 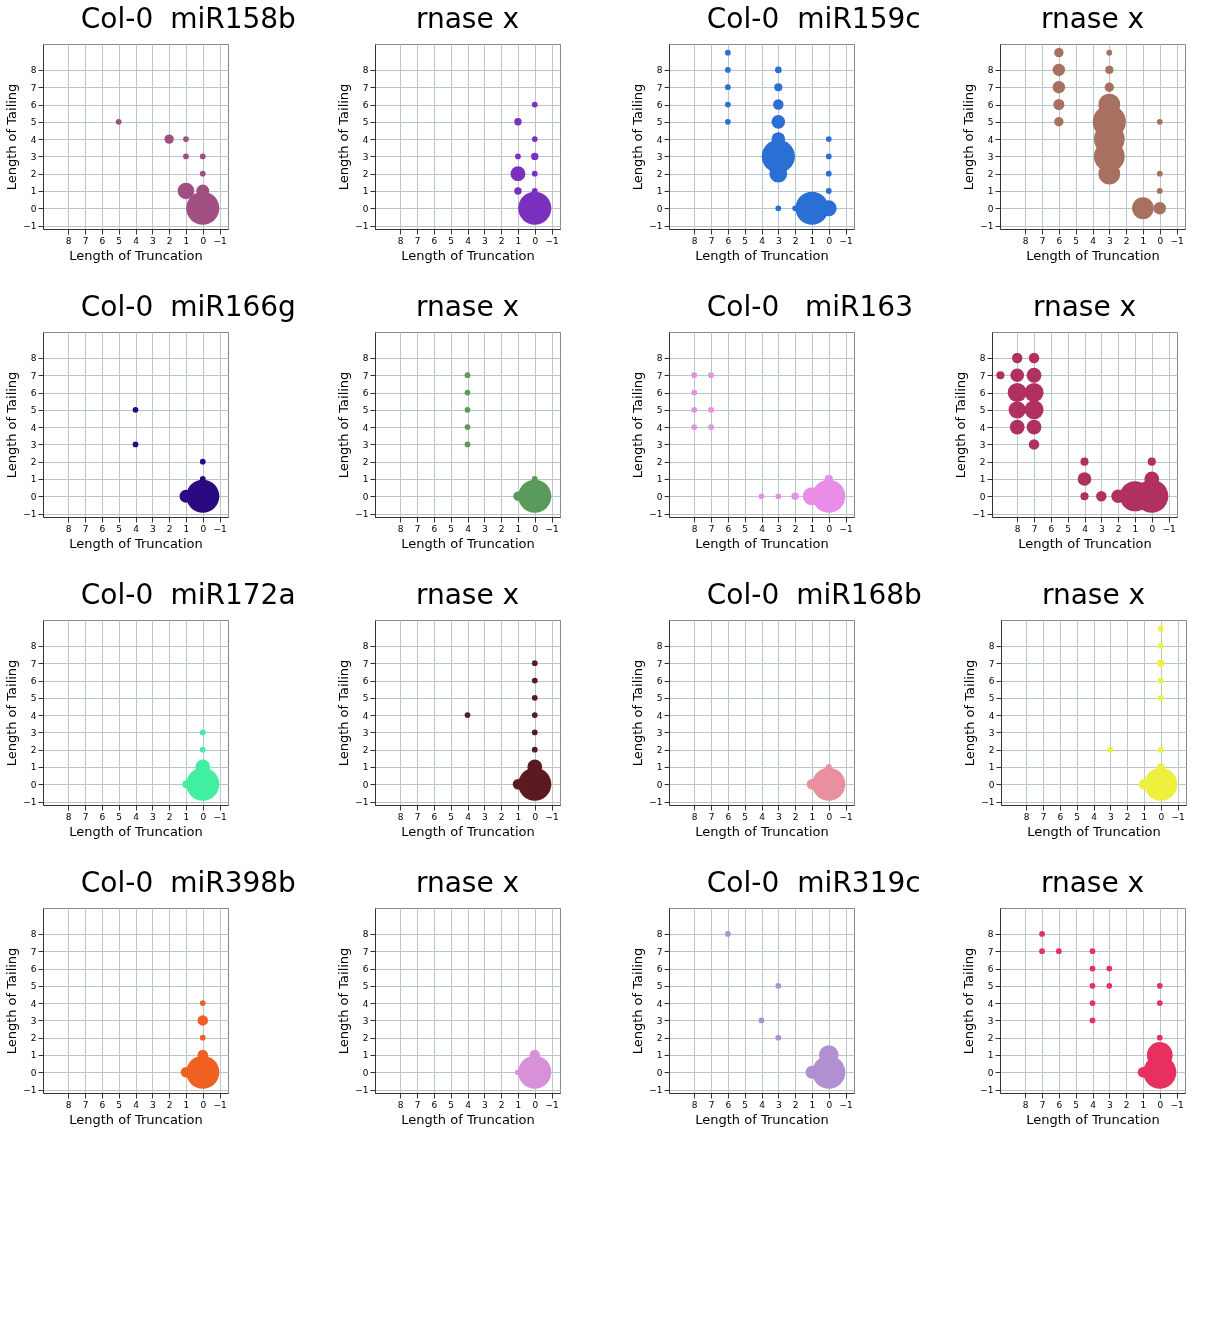 I want to click on chart-subtitle: miR159c, so click(x=859, y=18).